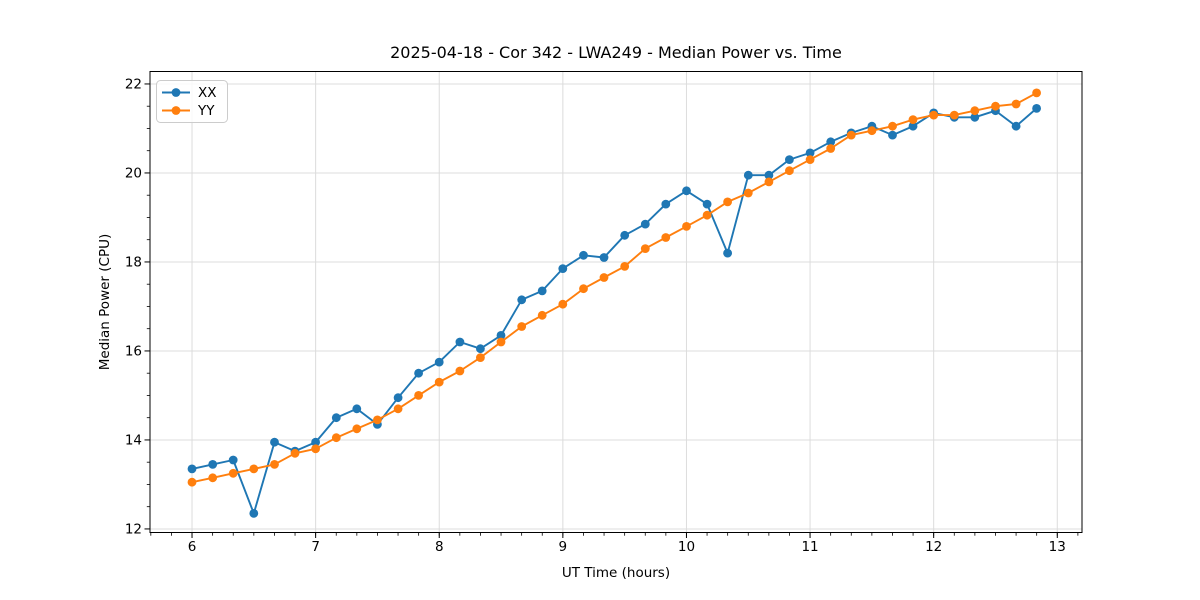 Image resolution: width=1200 pixels, height=600 pixels. Describe the element at coordinates (315, 547) in the screenshot. I see `x-tick-label: 7` at that location.